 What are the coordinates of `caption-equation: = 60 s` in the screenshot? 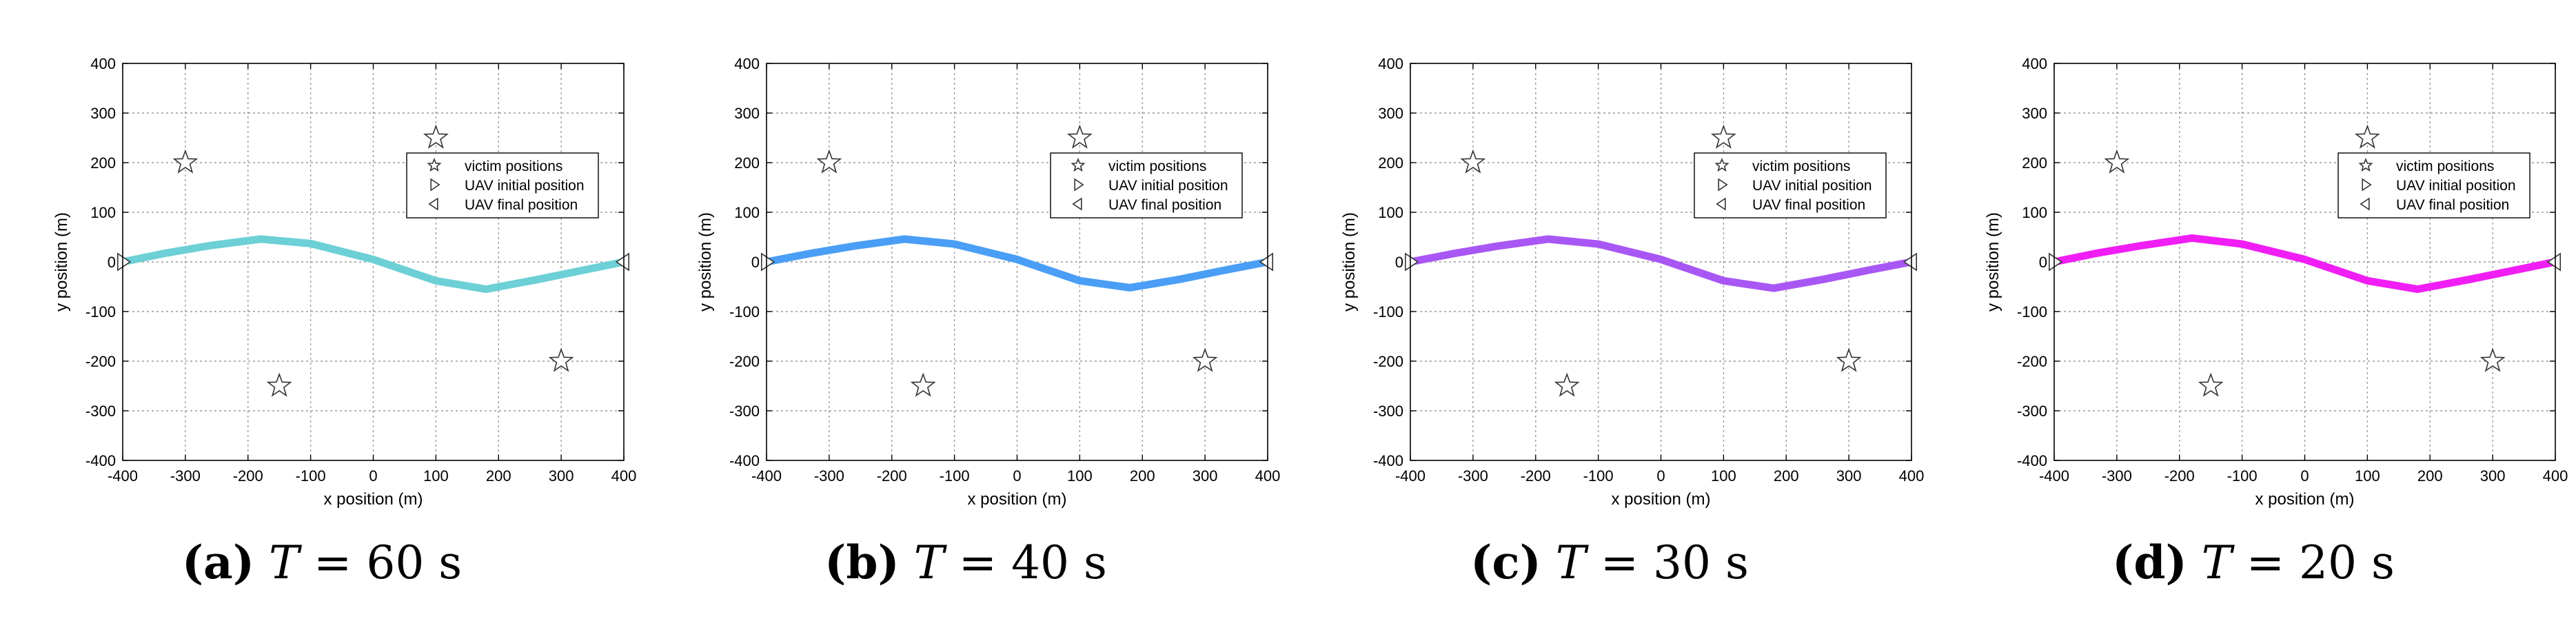 It's located at (381, 562).